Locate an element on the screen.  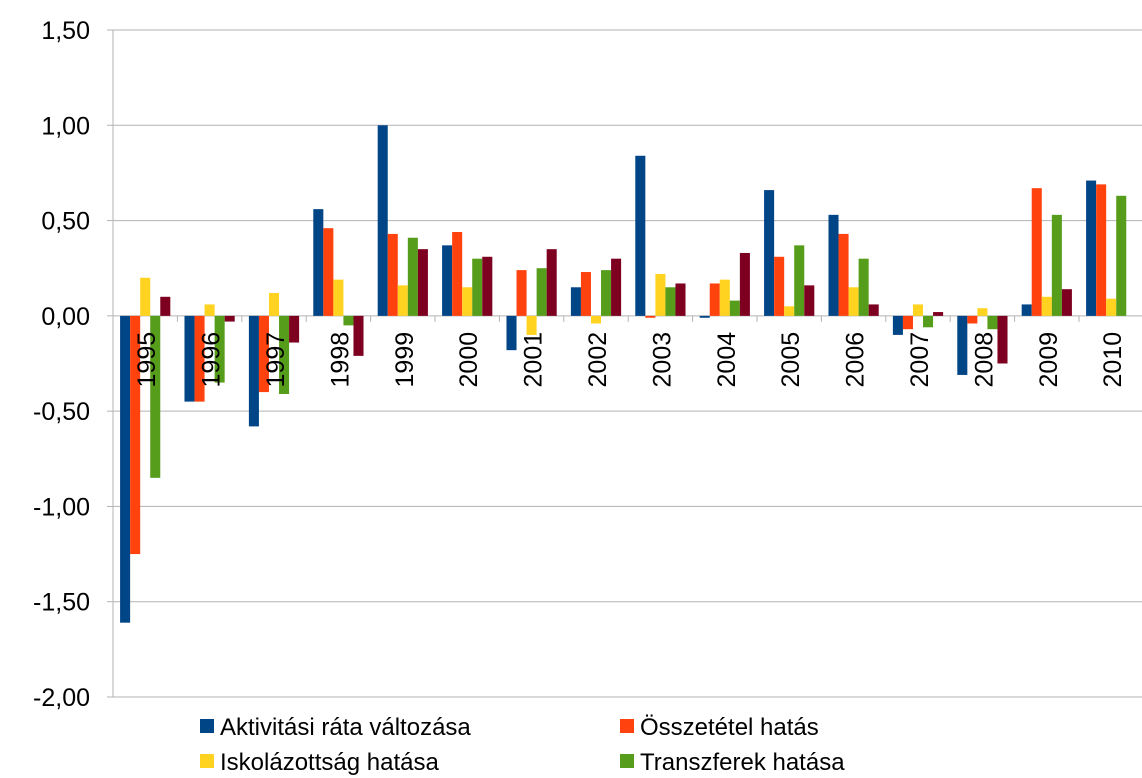
legend-label: Aktivitási ráta változása is located at coordinates (345, 727).